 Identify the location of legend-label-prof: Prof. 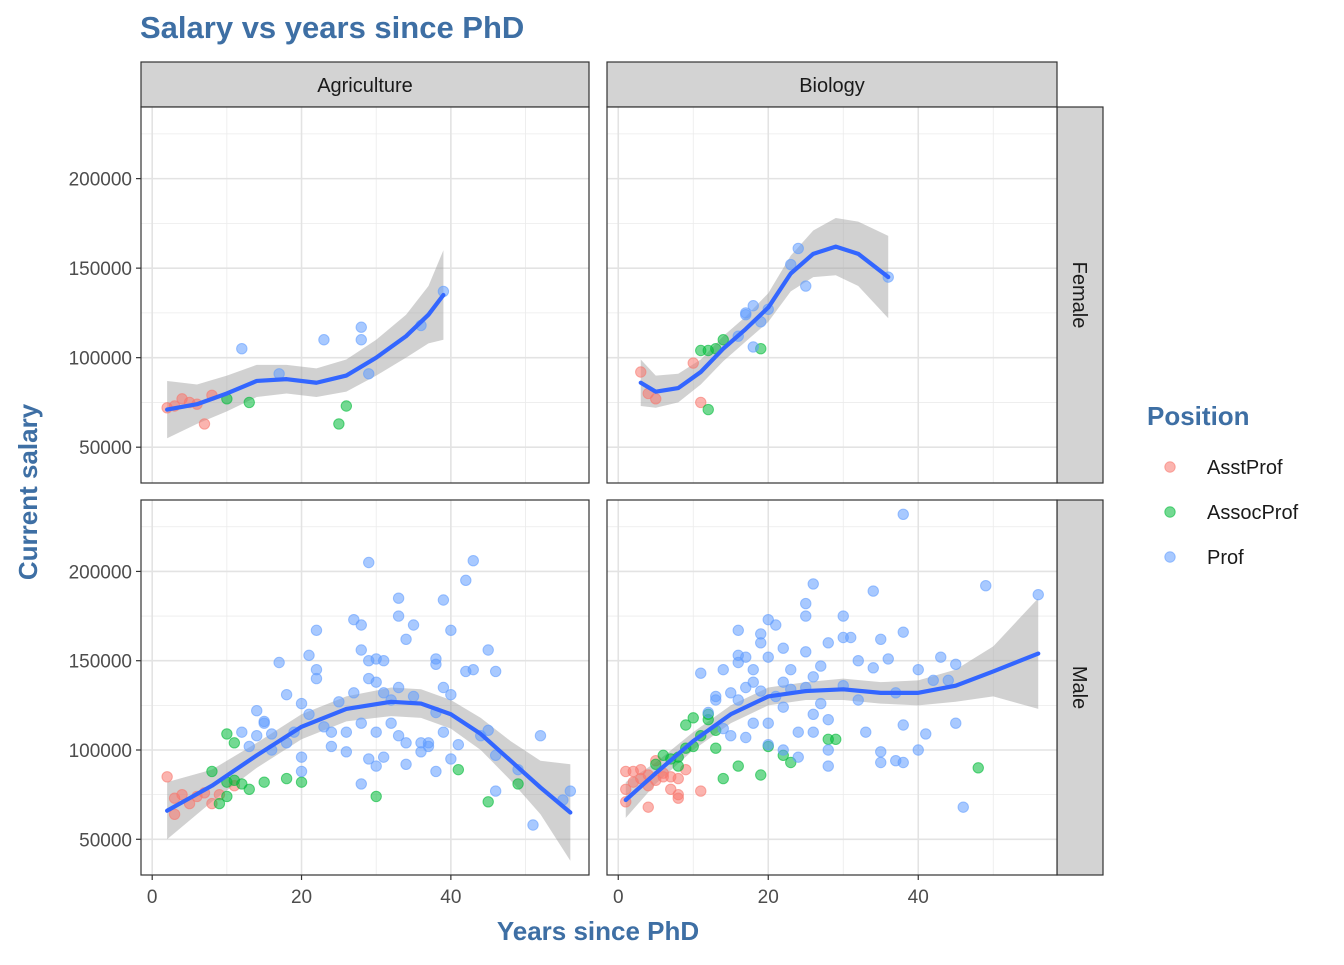
(1225, 558).